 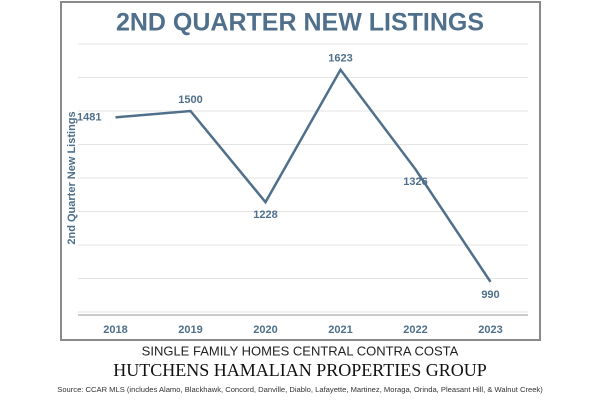 I want to click on x-tick-label: 2022, so click(x=415, y=330).